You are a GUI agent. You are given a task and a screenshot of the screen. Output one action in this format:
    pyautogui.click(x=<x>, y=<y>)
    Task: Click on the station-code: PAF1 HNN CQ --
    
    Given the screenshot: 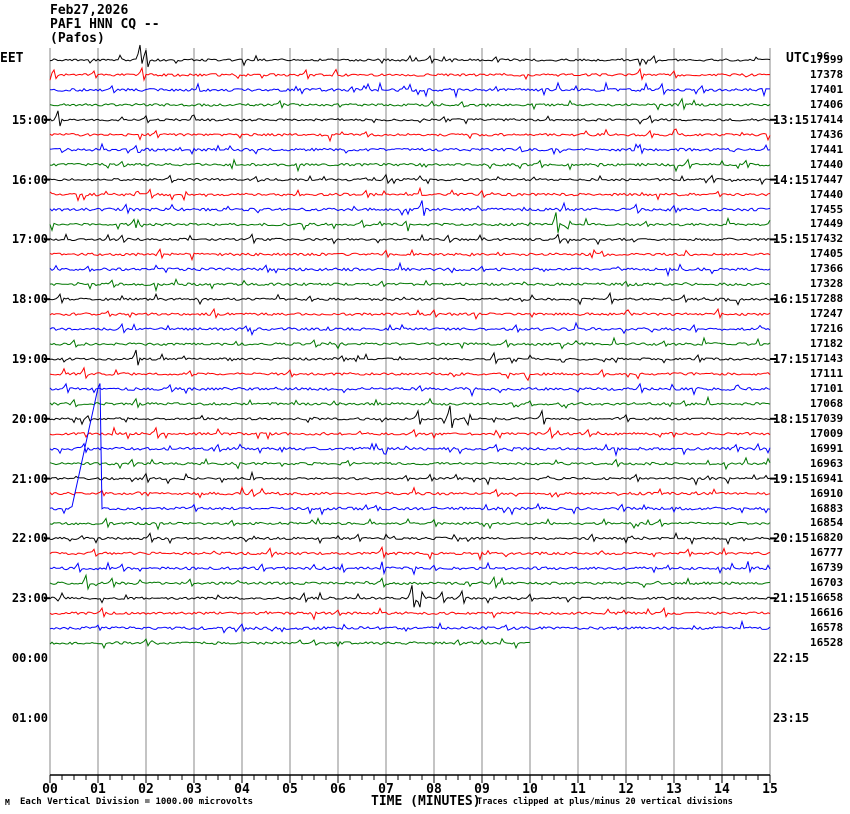 What is the action you would take?
    pyautogui.click(x=105, y=24)
    